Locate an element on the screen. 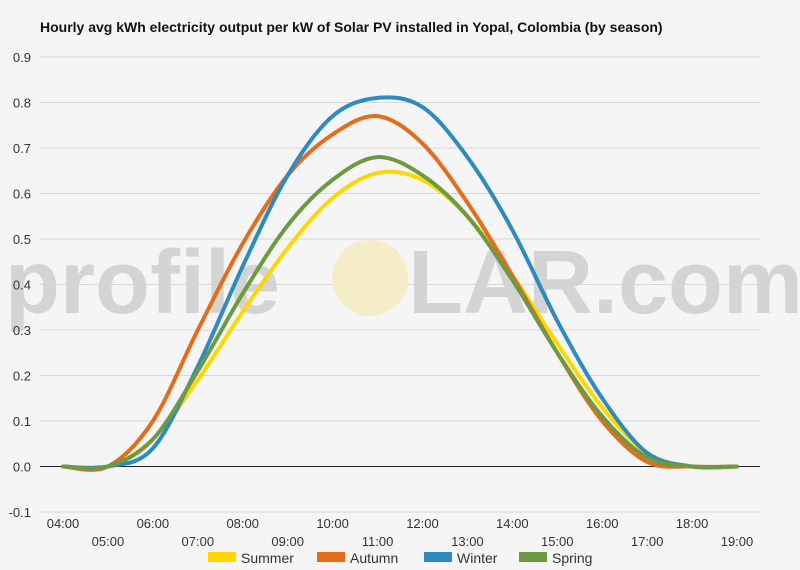 Image resolution: width=800 pixels, height=570 pixels. x-tick-label: 19:00 is located at coordinates (737, 541).